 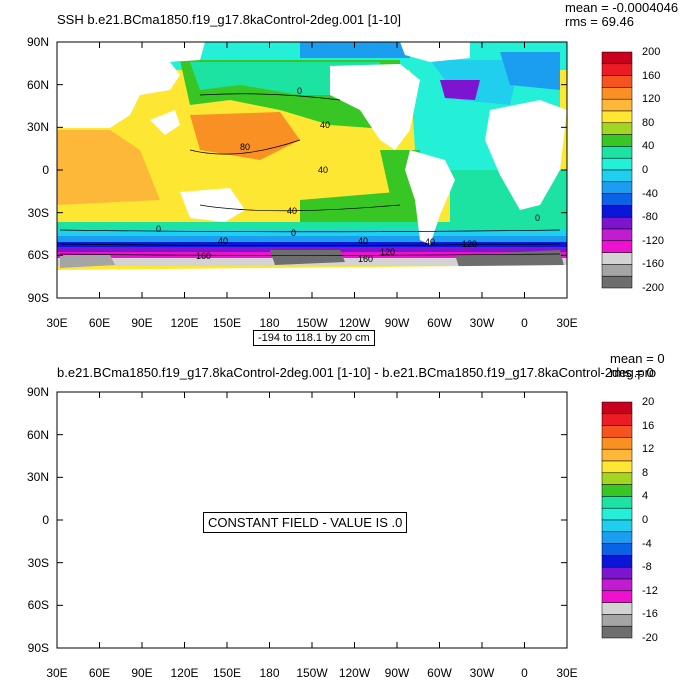 What do you see at coordinates (650, 614) in the screenshot?
I see `colorbar-label: -16` at bounding box center [650, 614].